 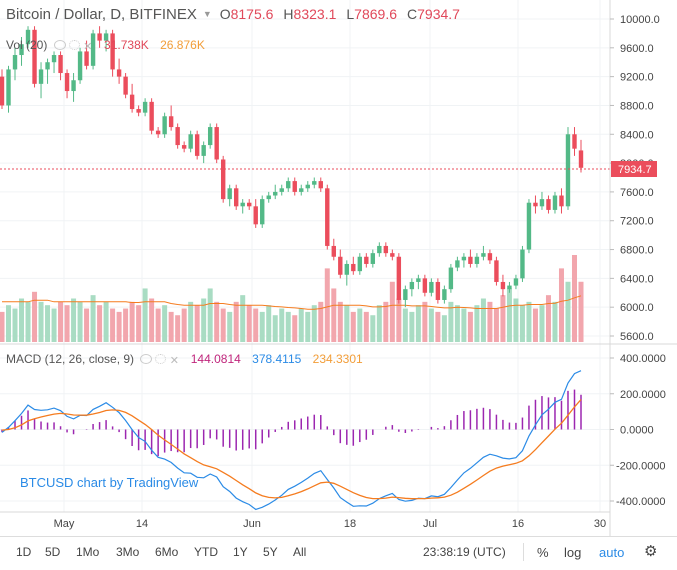 What do you see at coordinates (252, 524) in the screenshot?
I see `date-tick-label: Jun` at bounding box center [252, 524].